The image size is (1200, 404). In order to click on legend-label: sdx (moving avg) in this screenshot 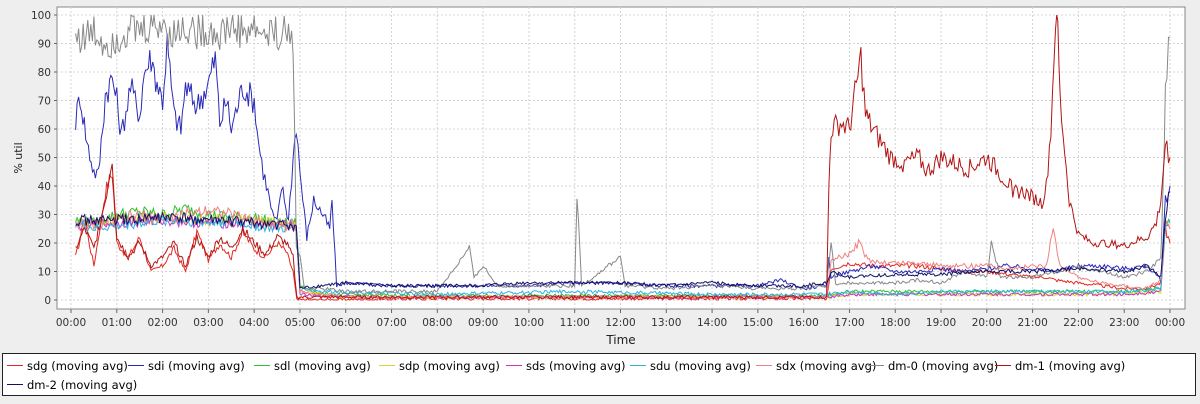, I will do `click(826, 366)`.